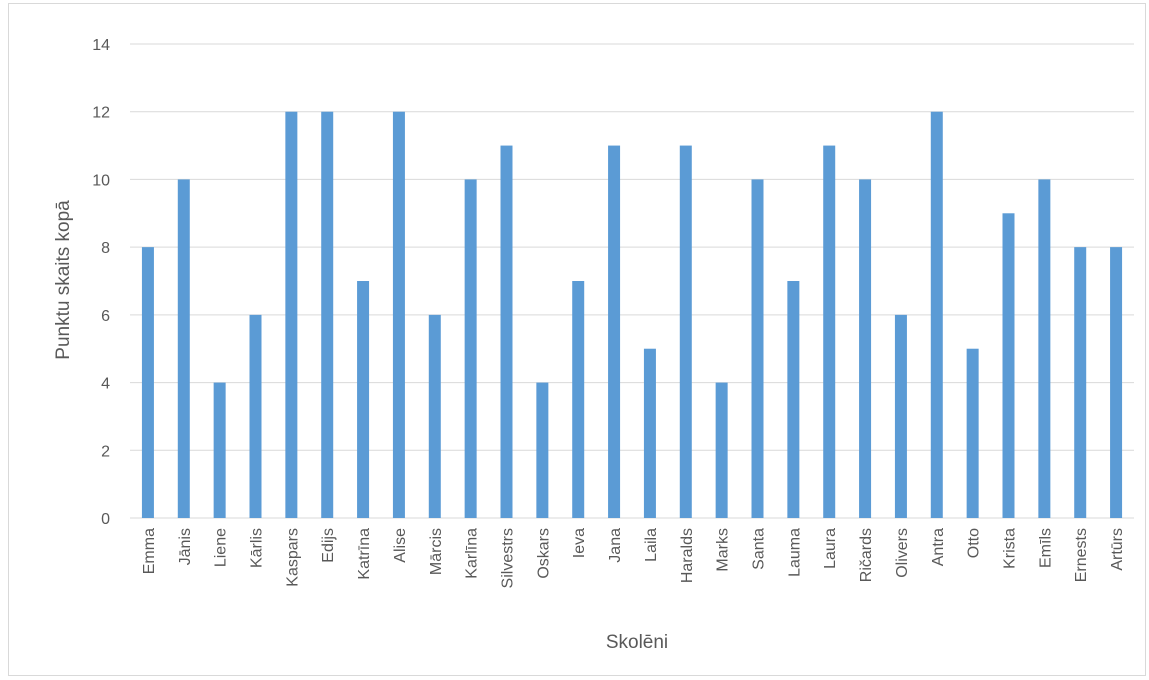 The image size is (1149, 680). What do you see at coordinates (149, 551) in the screenshot?
I see `x-tick-label: Emma` at bounding box center [149, 551].